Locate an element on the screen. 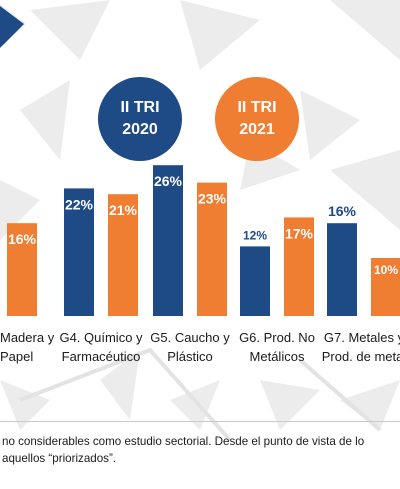 The height and width of the screenshot is (489, 400). category-label-2-line-0: G5. Caucho y is located at coordinates (190, 337).